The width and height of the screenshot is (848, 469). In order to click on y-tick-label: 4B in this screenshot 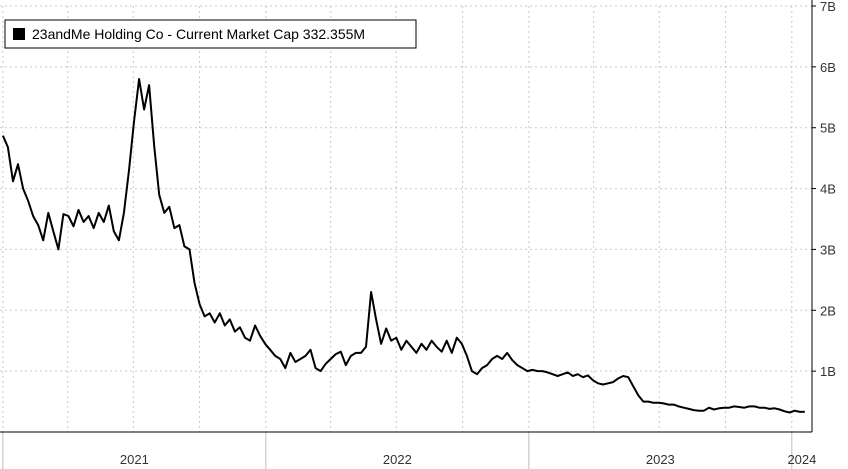, I will do `click(828, 189)`.